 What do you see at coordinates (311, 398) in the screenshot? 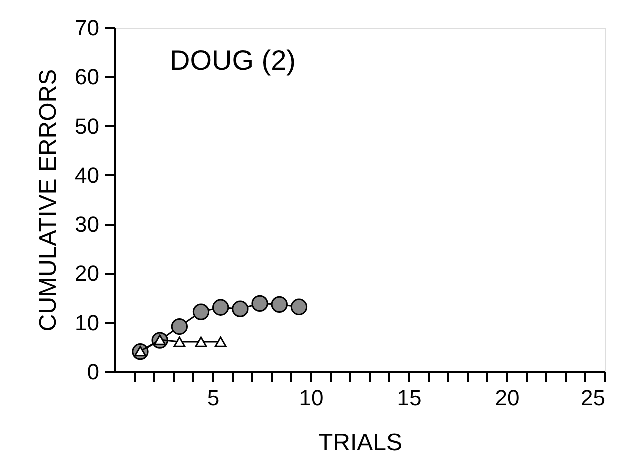
I see `x-tick-label: 10` at bounding box center [311, 398].